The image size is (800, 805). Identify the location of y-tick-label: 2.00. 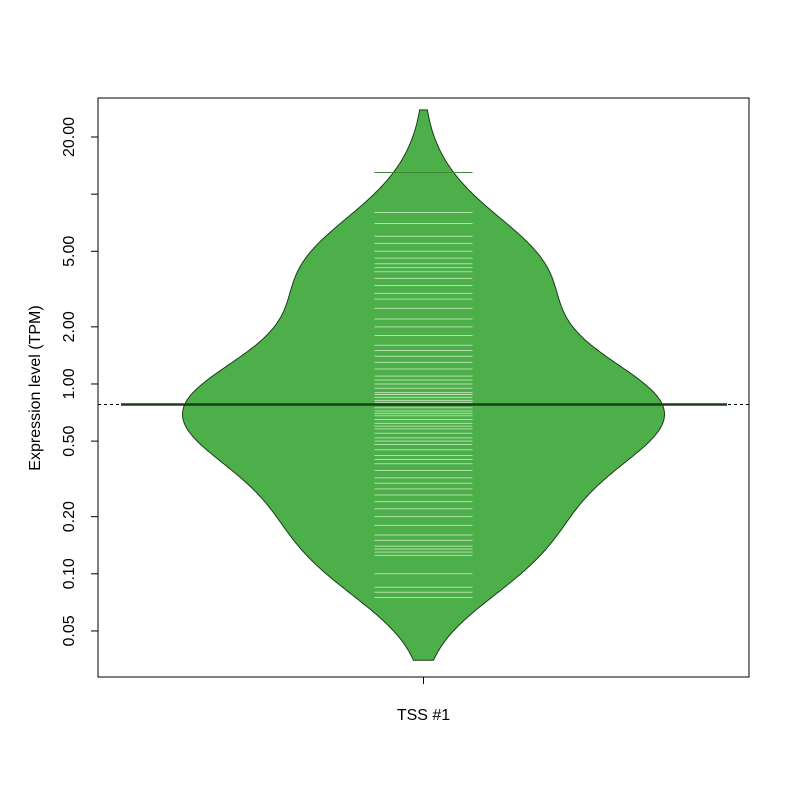
(69, 326).